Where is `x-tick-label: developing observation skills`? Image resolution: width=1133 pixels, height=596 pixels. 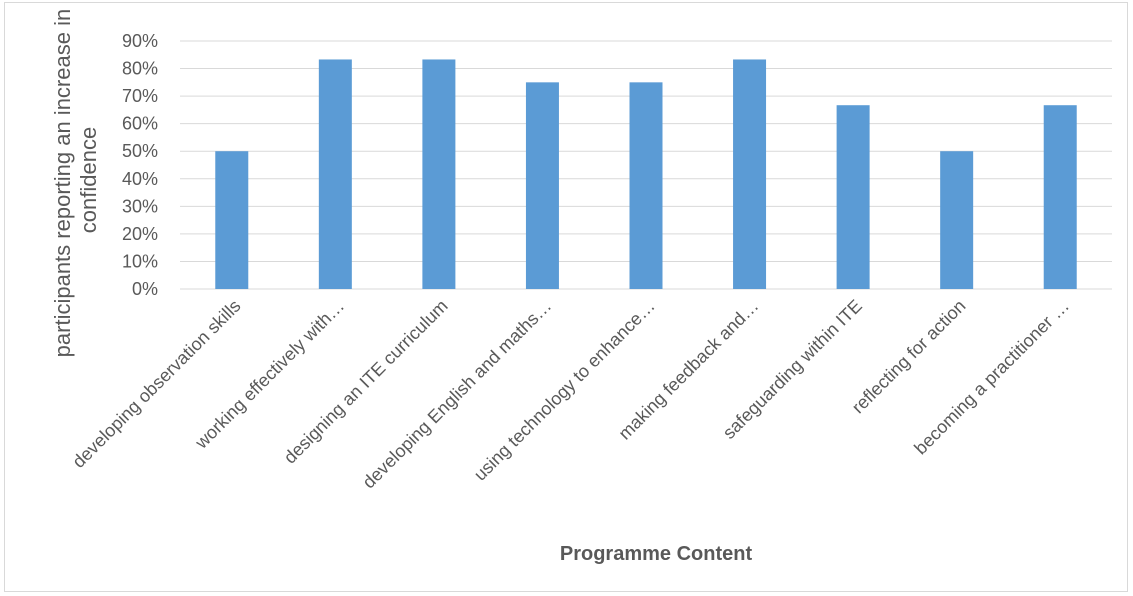
x-tick-label: developing observation skills is located at coordinates (156, 384).